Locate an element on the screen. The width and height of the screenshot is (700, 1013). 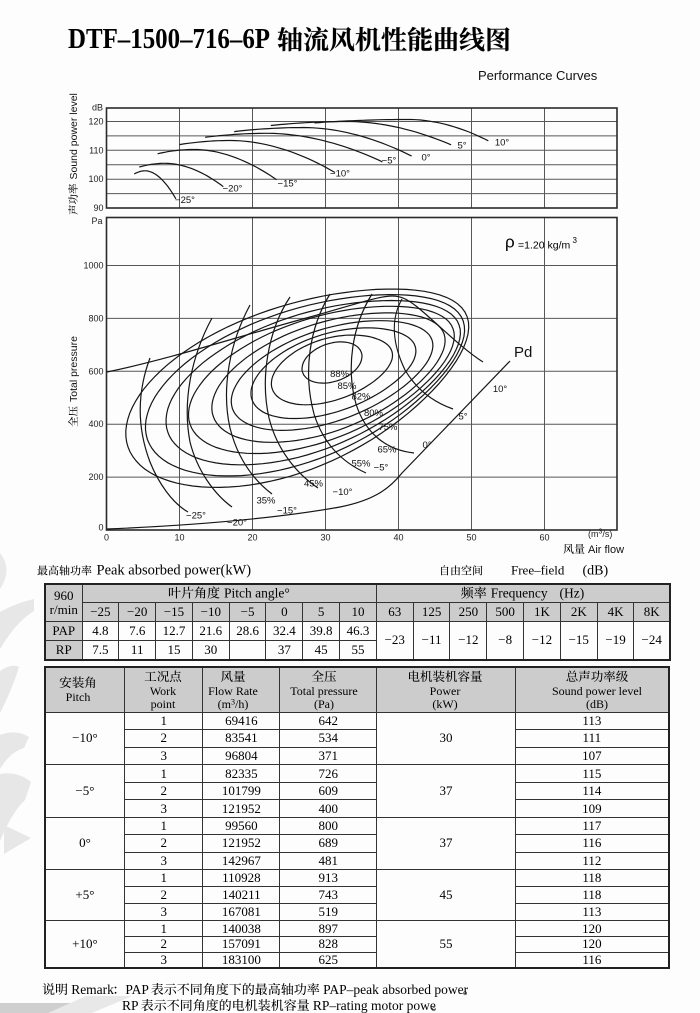
svg-text: 60 is located at coordinates (544, 538).